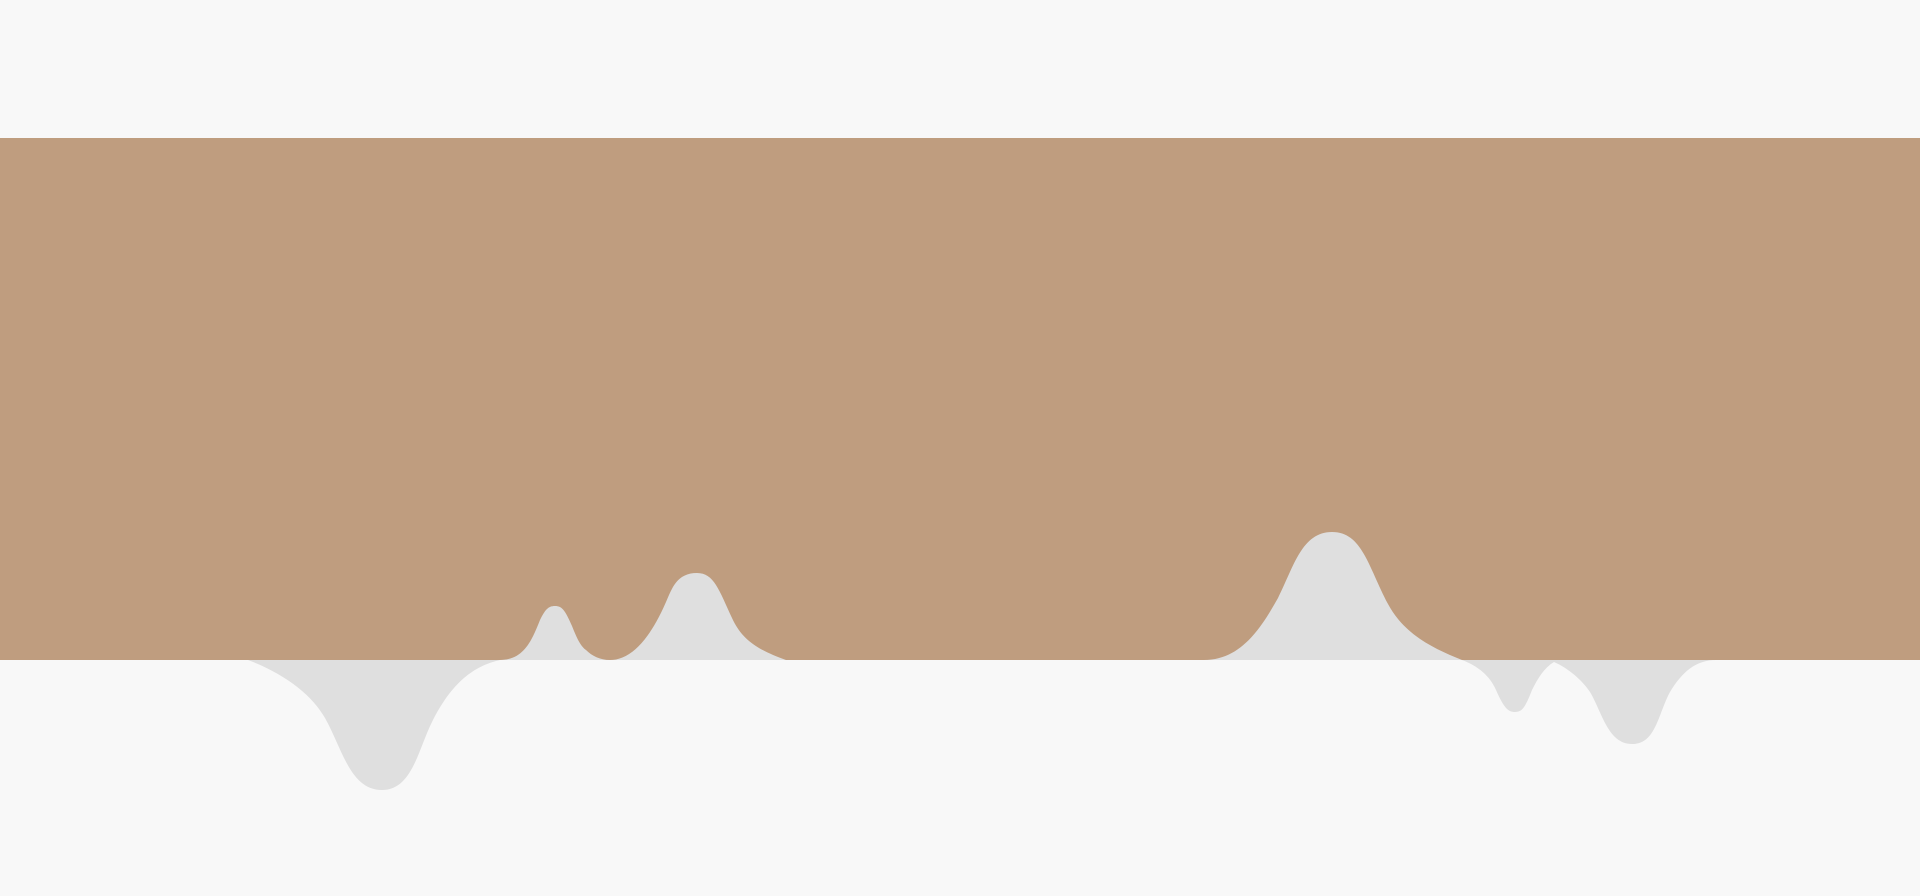  I want to click on bump-center-left, so click(643, 616).